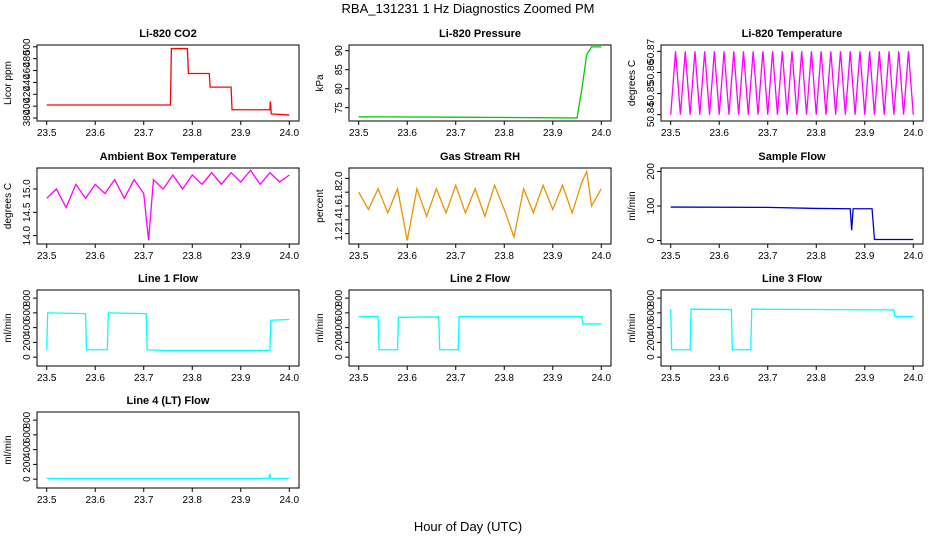 The height and width of the screenshot is (540, 936). What do you see at coordinates (792, 34) in the screenshot?
I see `panel-title: Li-820 Temperature` at bounding box center [792, 34].